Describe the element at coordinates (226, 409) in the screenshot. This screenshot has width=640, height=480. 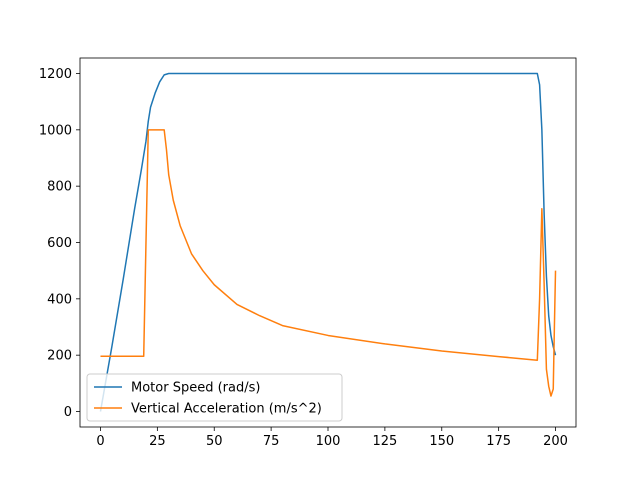
I see `legend-label: Vertical Acceleration (m/s^2)` at that location.